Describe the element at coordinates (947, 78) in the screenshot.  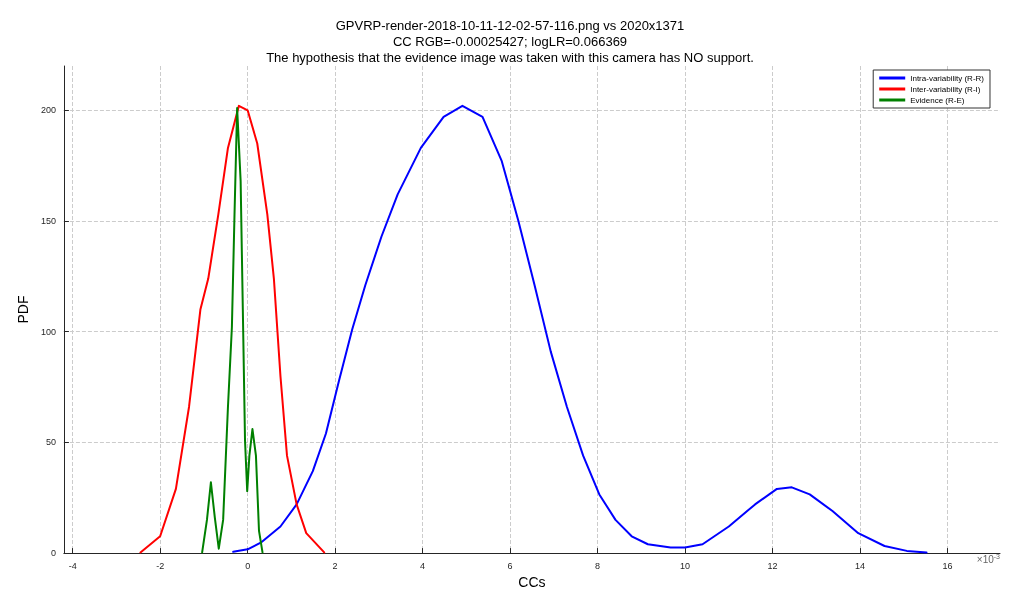
I see `legend-label: Intra-variability (R-R)` at that location.